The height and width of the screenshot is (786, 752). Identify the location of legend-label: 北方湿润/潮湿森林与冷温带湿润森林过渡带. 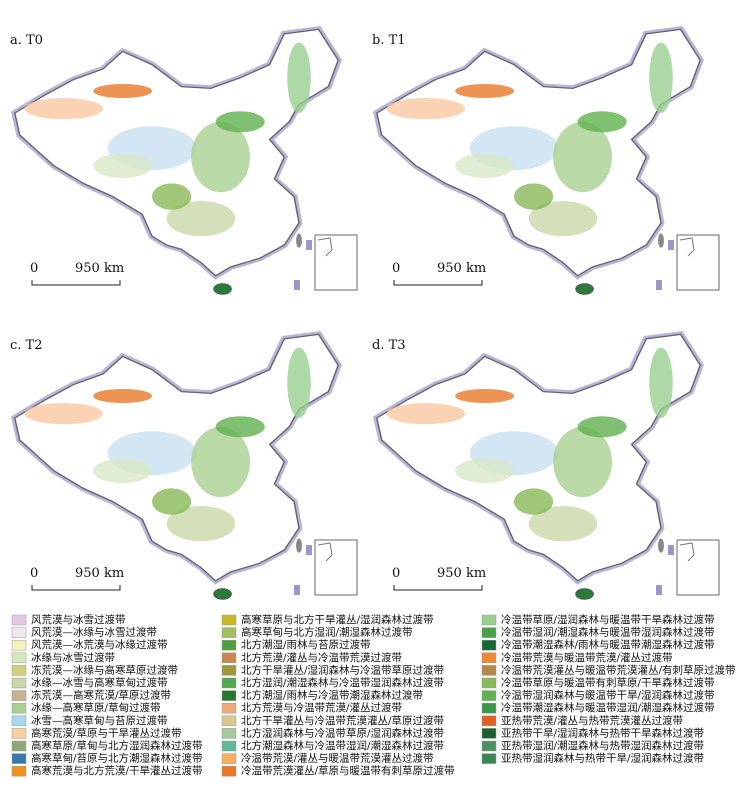
(342, 682).